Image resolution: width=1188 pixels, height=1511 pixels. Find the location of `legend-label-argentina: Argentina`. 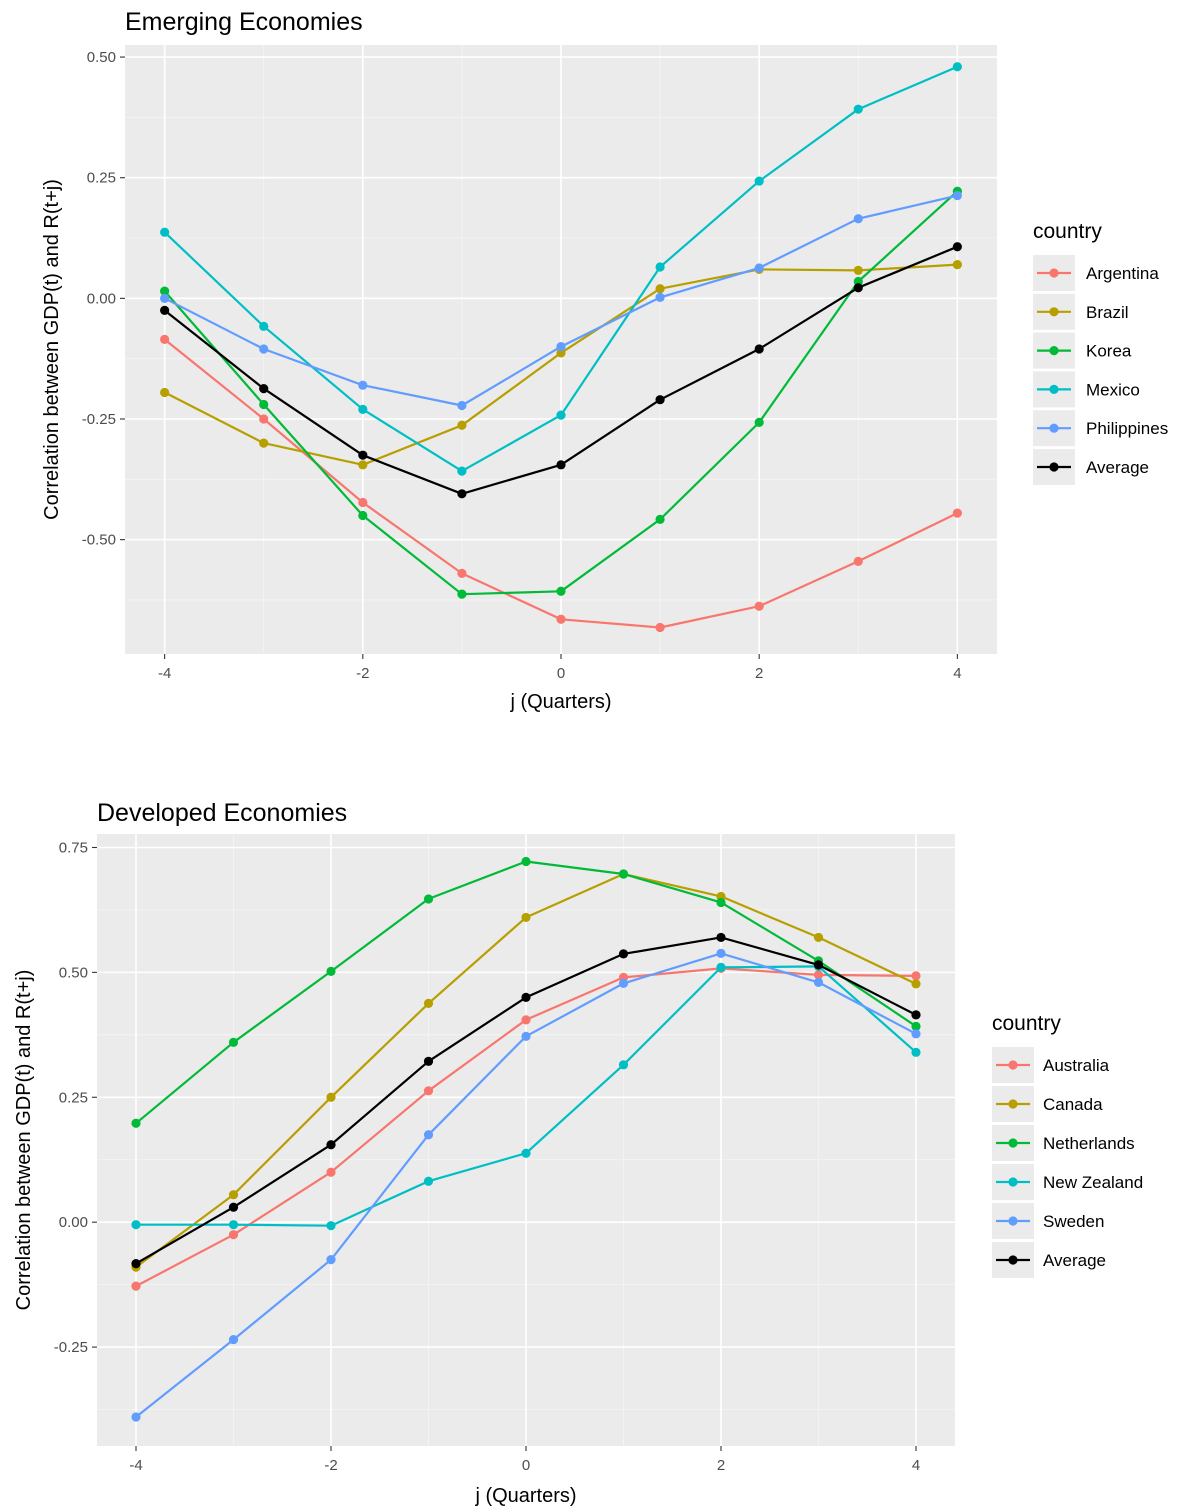

legend-label-argentina: Argentina is located at coordinates (1122, 273).